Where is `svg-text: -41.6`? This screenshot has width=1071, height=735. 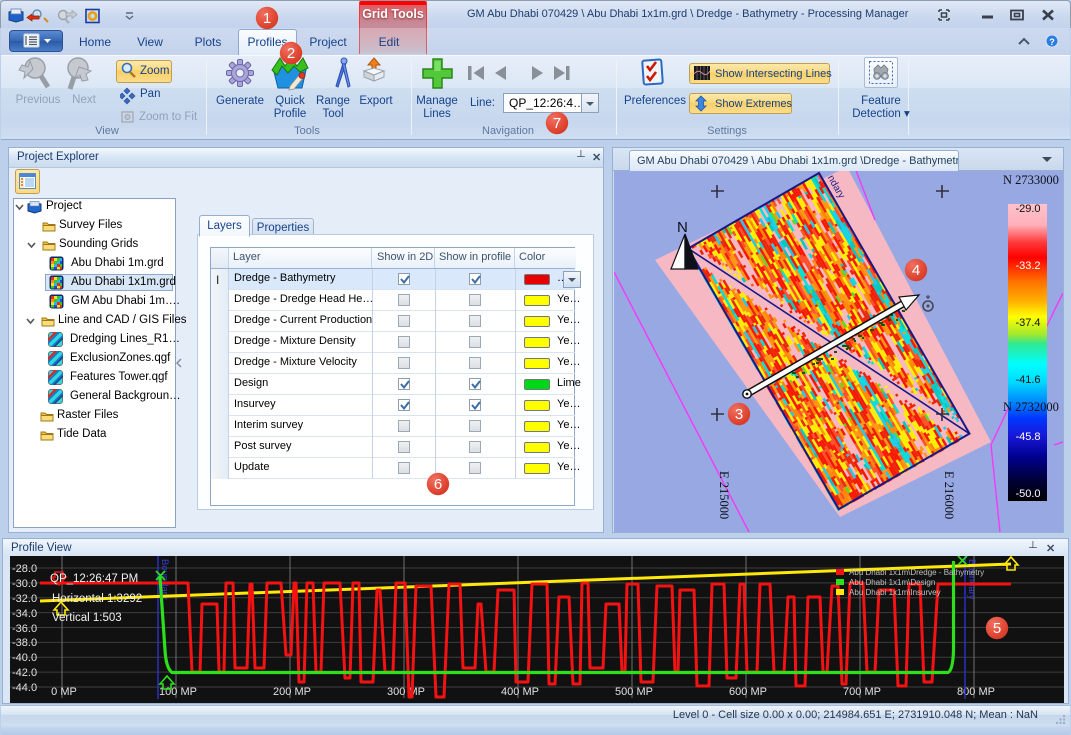 svg-text: -41.6 is located at coordinates (1027, 380).